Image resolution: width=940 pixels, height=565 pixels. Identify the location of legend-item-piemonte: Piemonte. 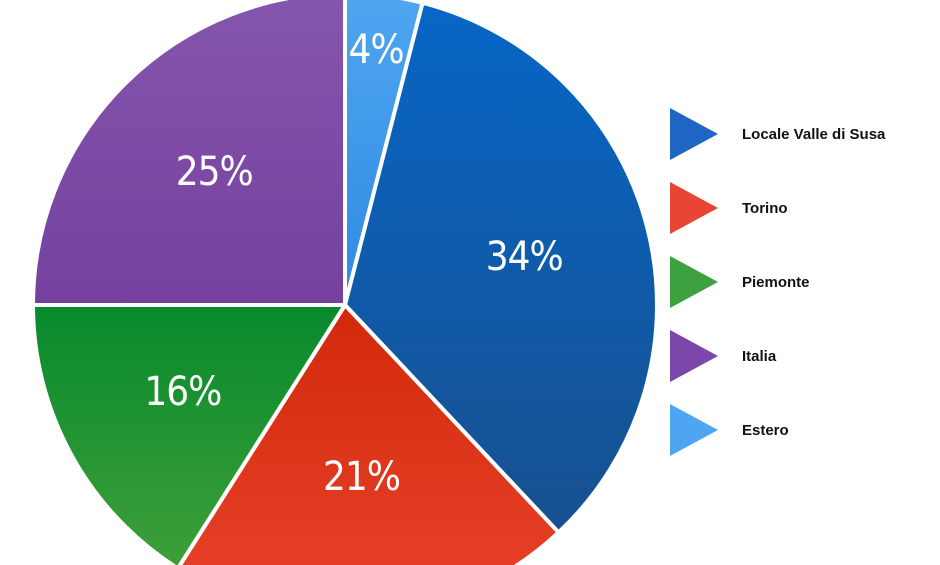
(803, 283).